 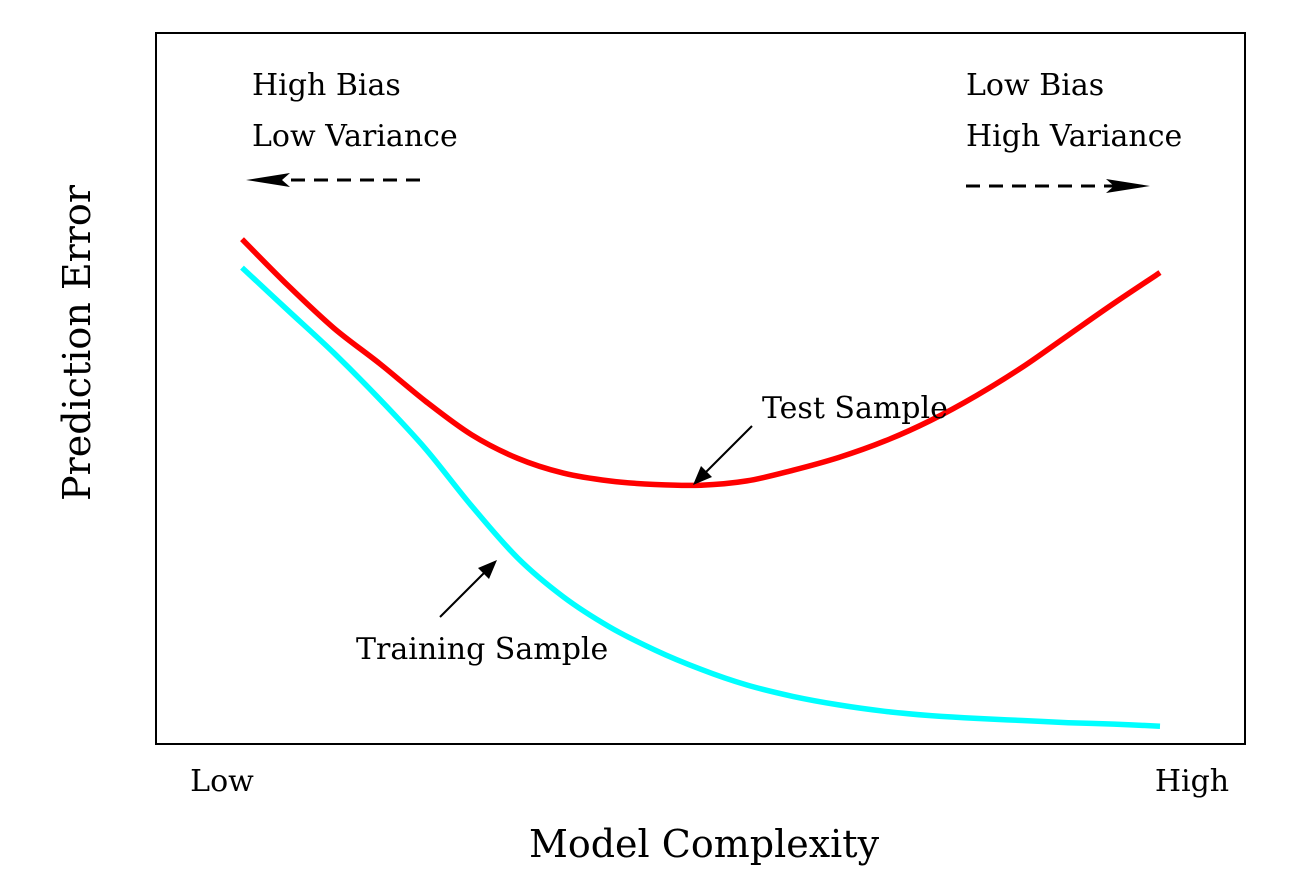 I want to click on x-tick-low: Low, so click(x=222, y=781).